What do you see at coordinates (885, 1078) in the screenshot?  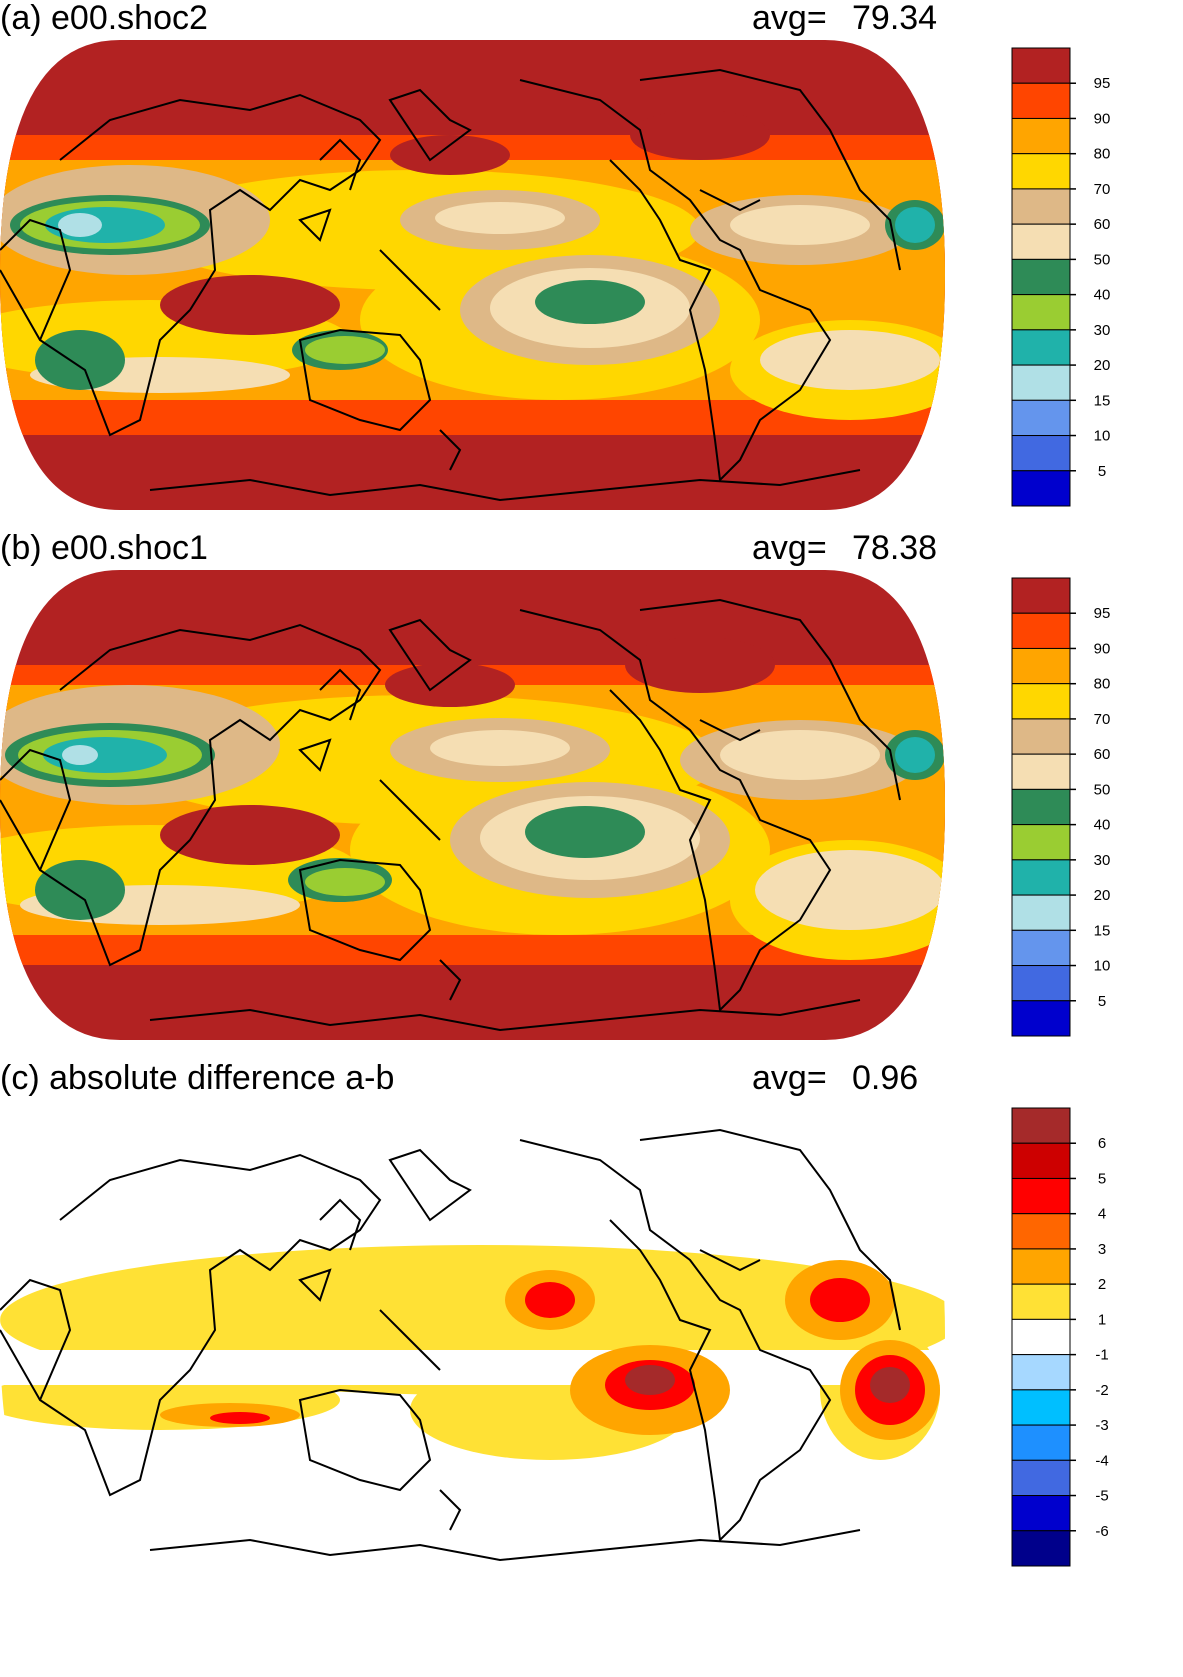 I see `avg-value: 0.96` at bounding box center [885, 1078].